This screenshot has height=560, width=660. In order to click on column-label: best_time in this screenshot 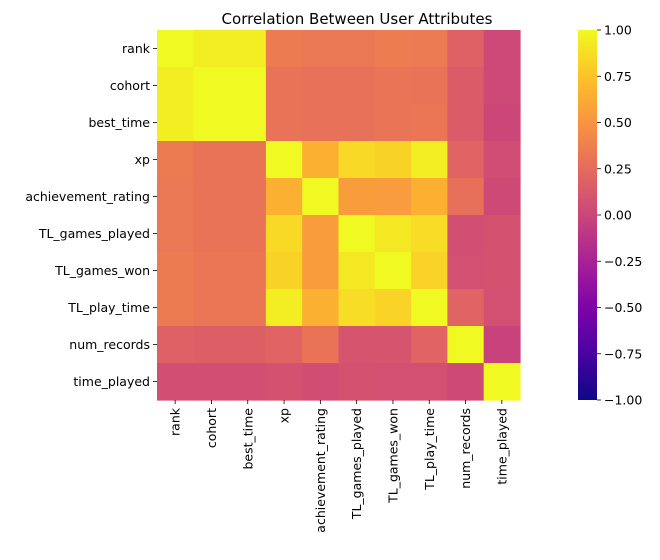, I will do `click(247, 439)`.